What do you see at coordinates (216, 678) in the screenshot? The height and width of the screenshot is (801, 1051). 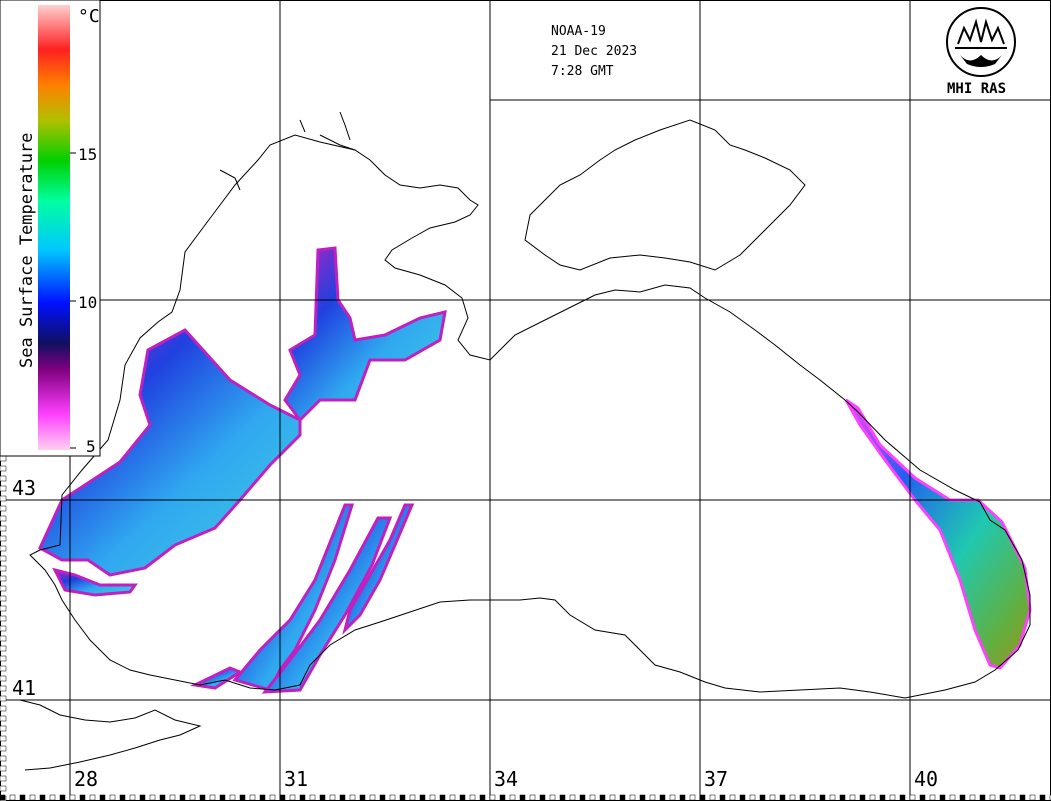 I see `sst-patch-south-west` at bounding box center [216, 678].